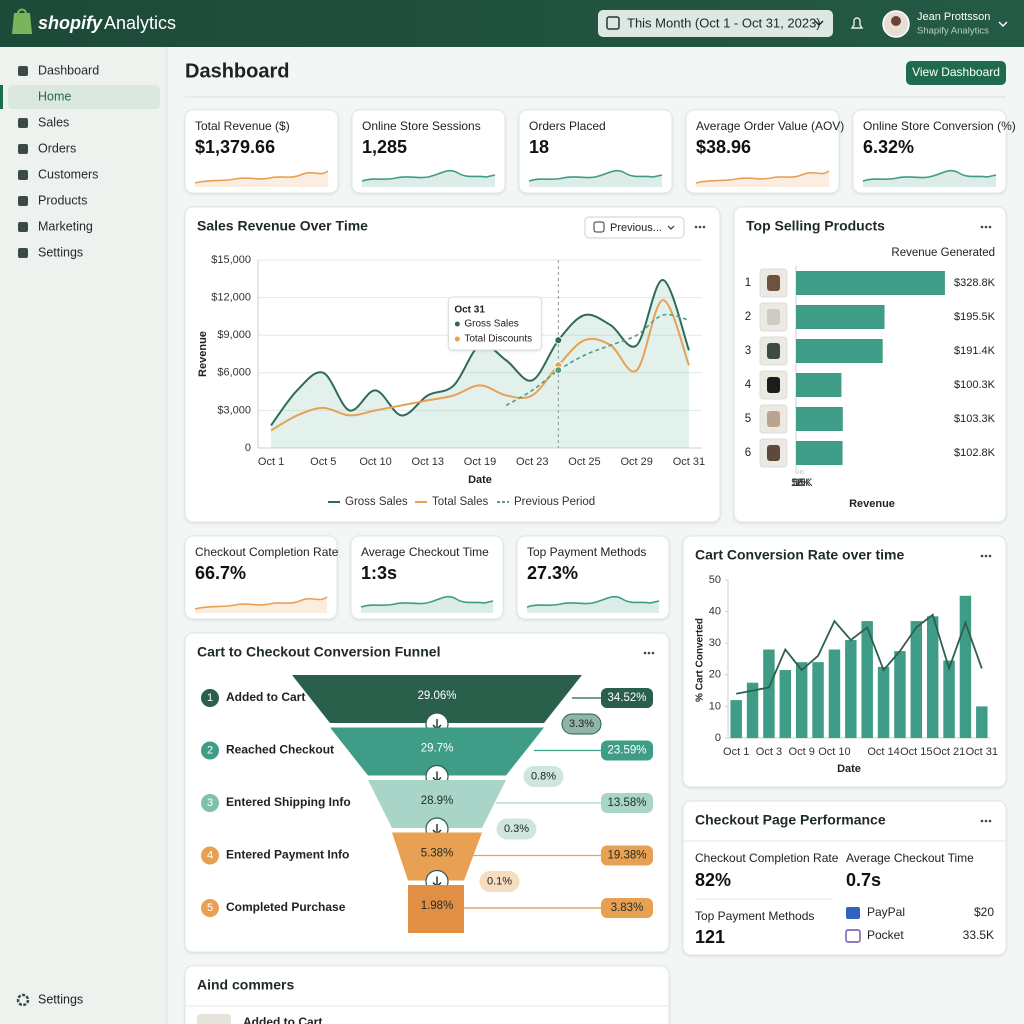  I want to click on nav-item: Customers, so click(68, 174).